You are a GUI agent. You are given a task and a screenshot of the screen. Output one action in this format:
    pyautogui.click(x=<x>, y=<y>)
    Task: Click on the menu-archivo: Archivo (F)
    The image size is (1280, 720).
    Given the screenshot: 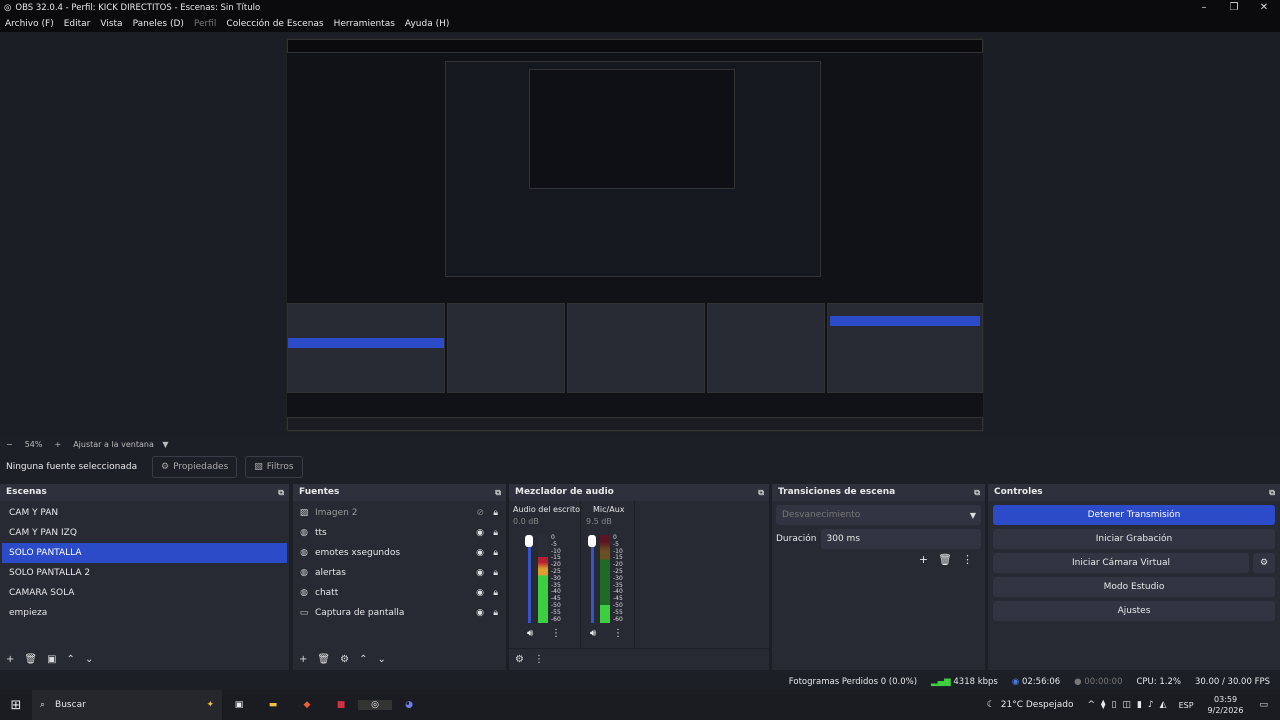 What is the action you would take?
    pyautogui.click(x=29, y=24)
    